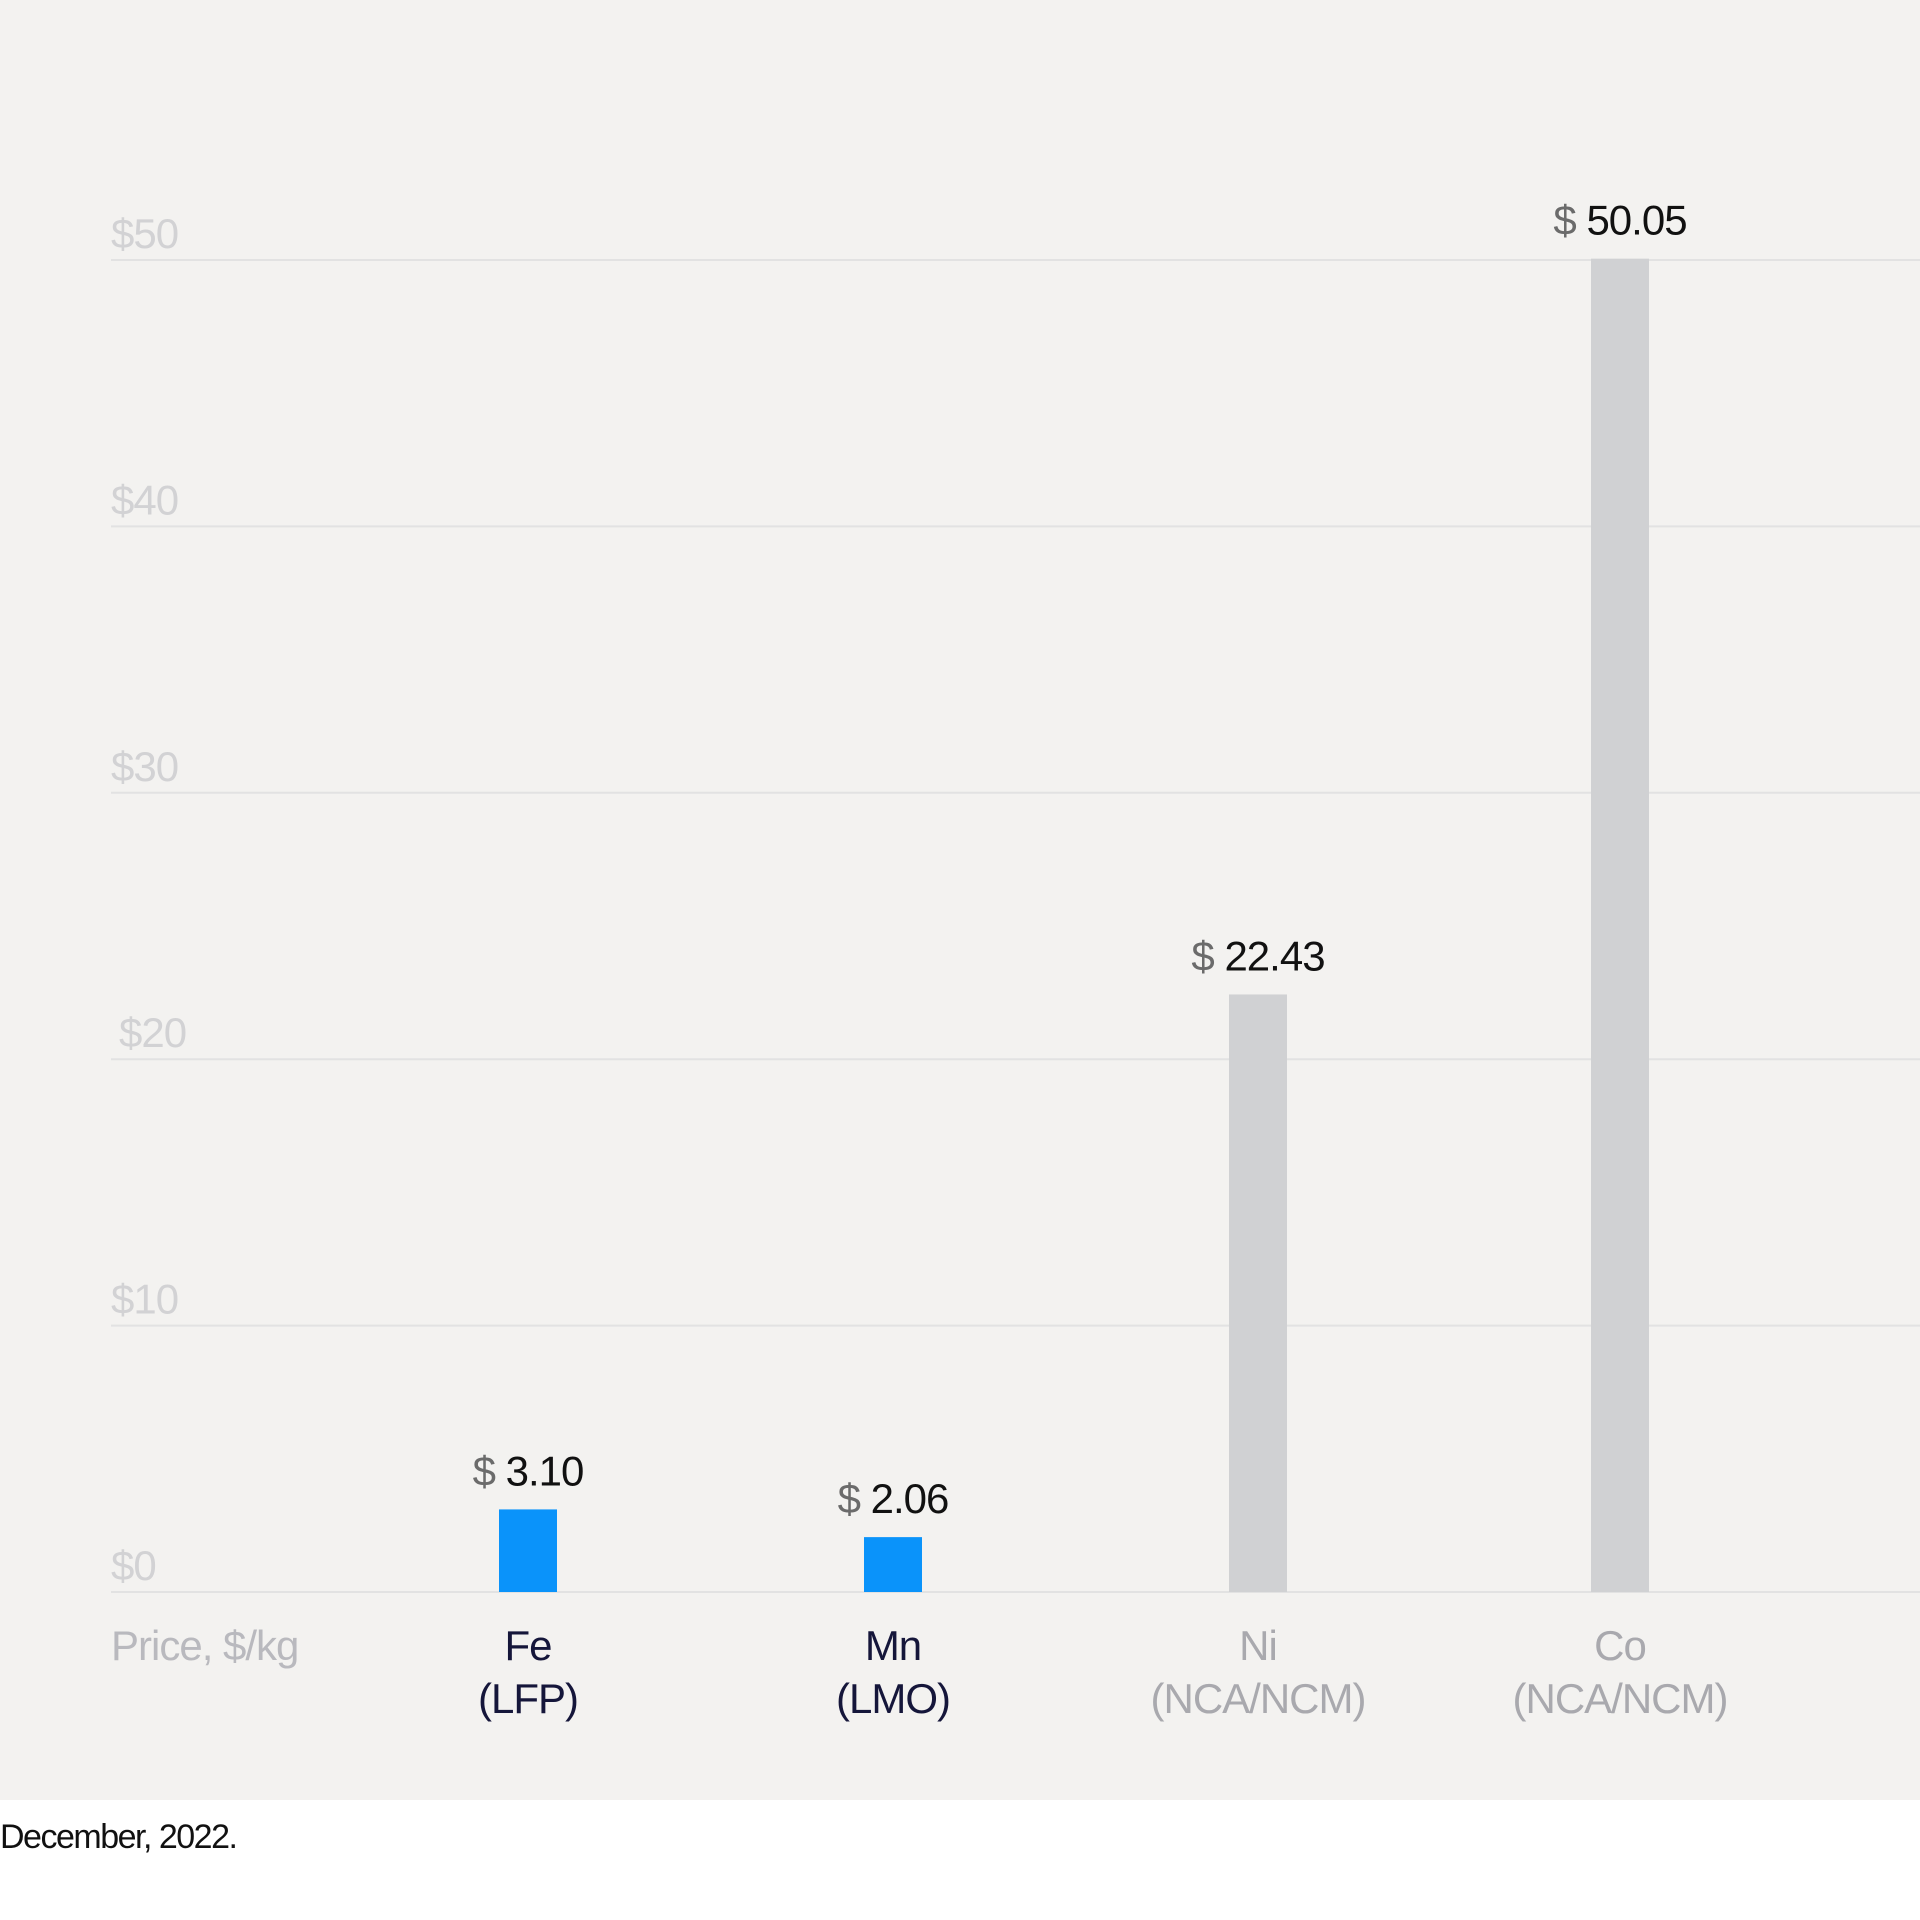  Describe the element at coordinates (1257, 955) in the screenshot. I see `value-label: $ 22.43` at that location.